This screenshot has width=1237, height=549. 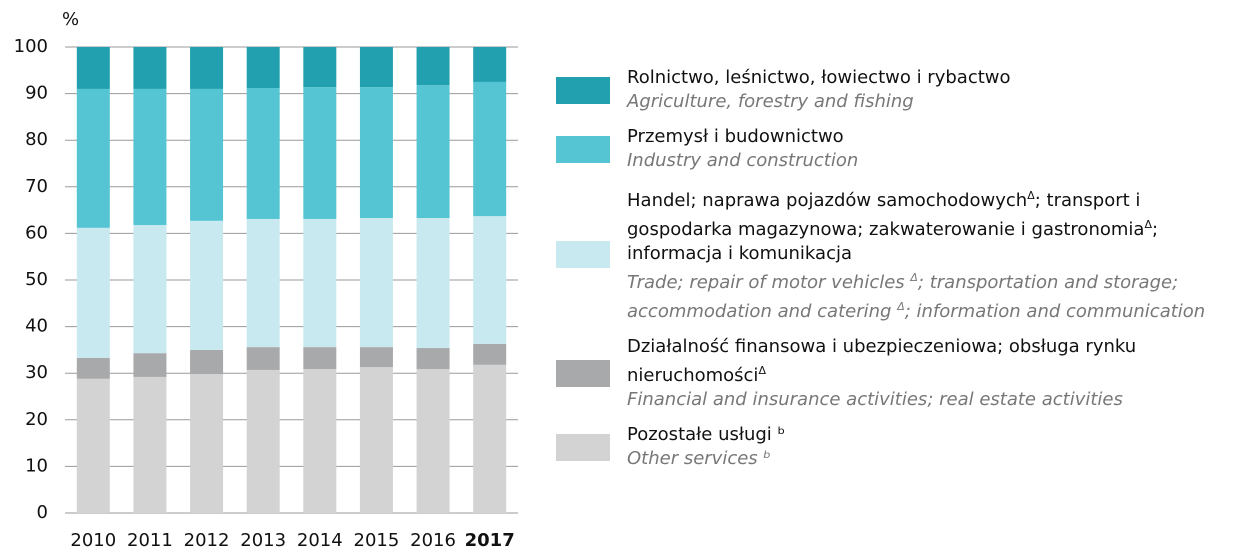 I want to click on legend-label-en: Agriculture, forestry and fishing, so click(x=770, y=101).